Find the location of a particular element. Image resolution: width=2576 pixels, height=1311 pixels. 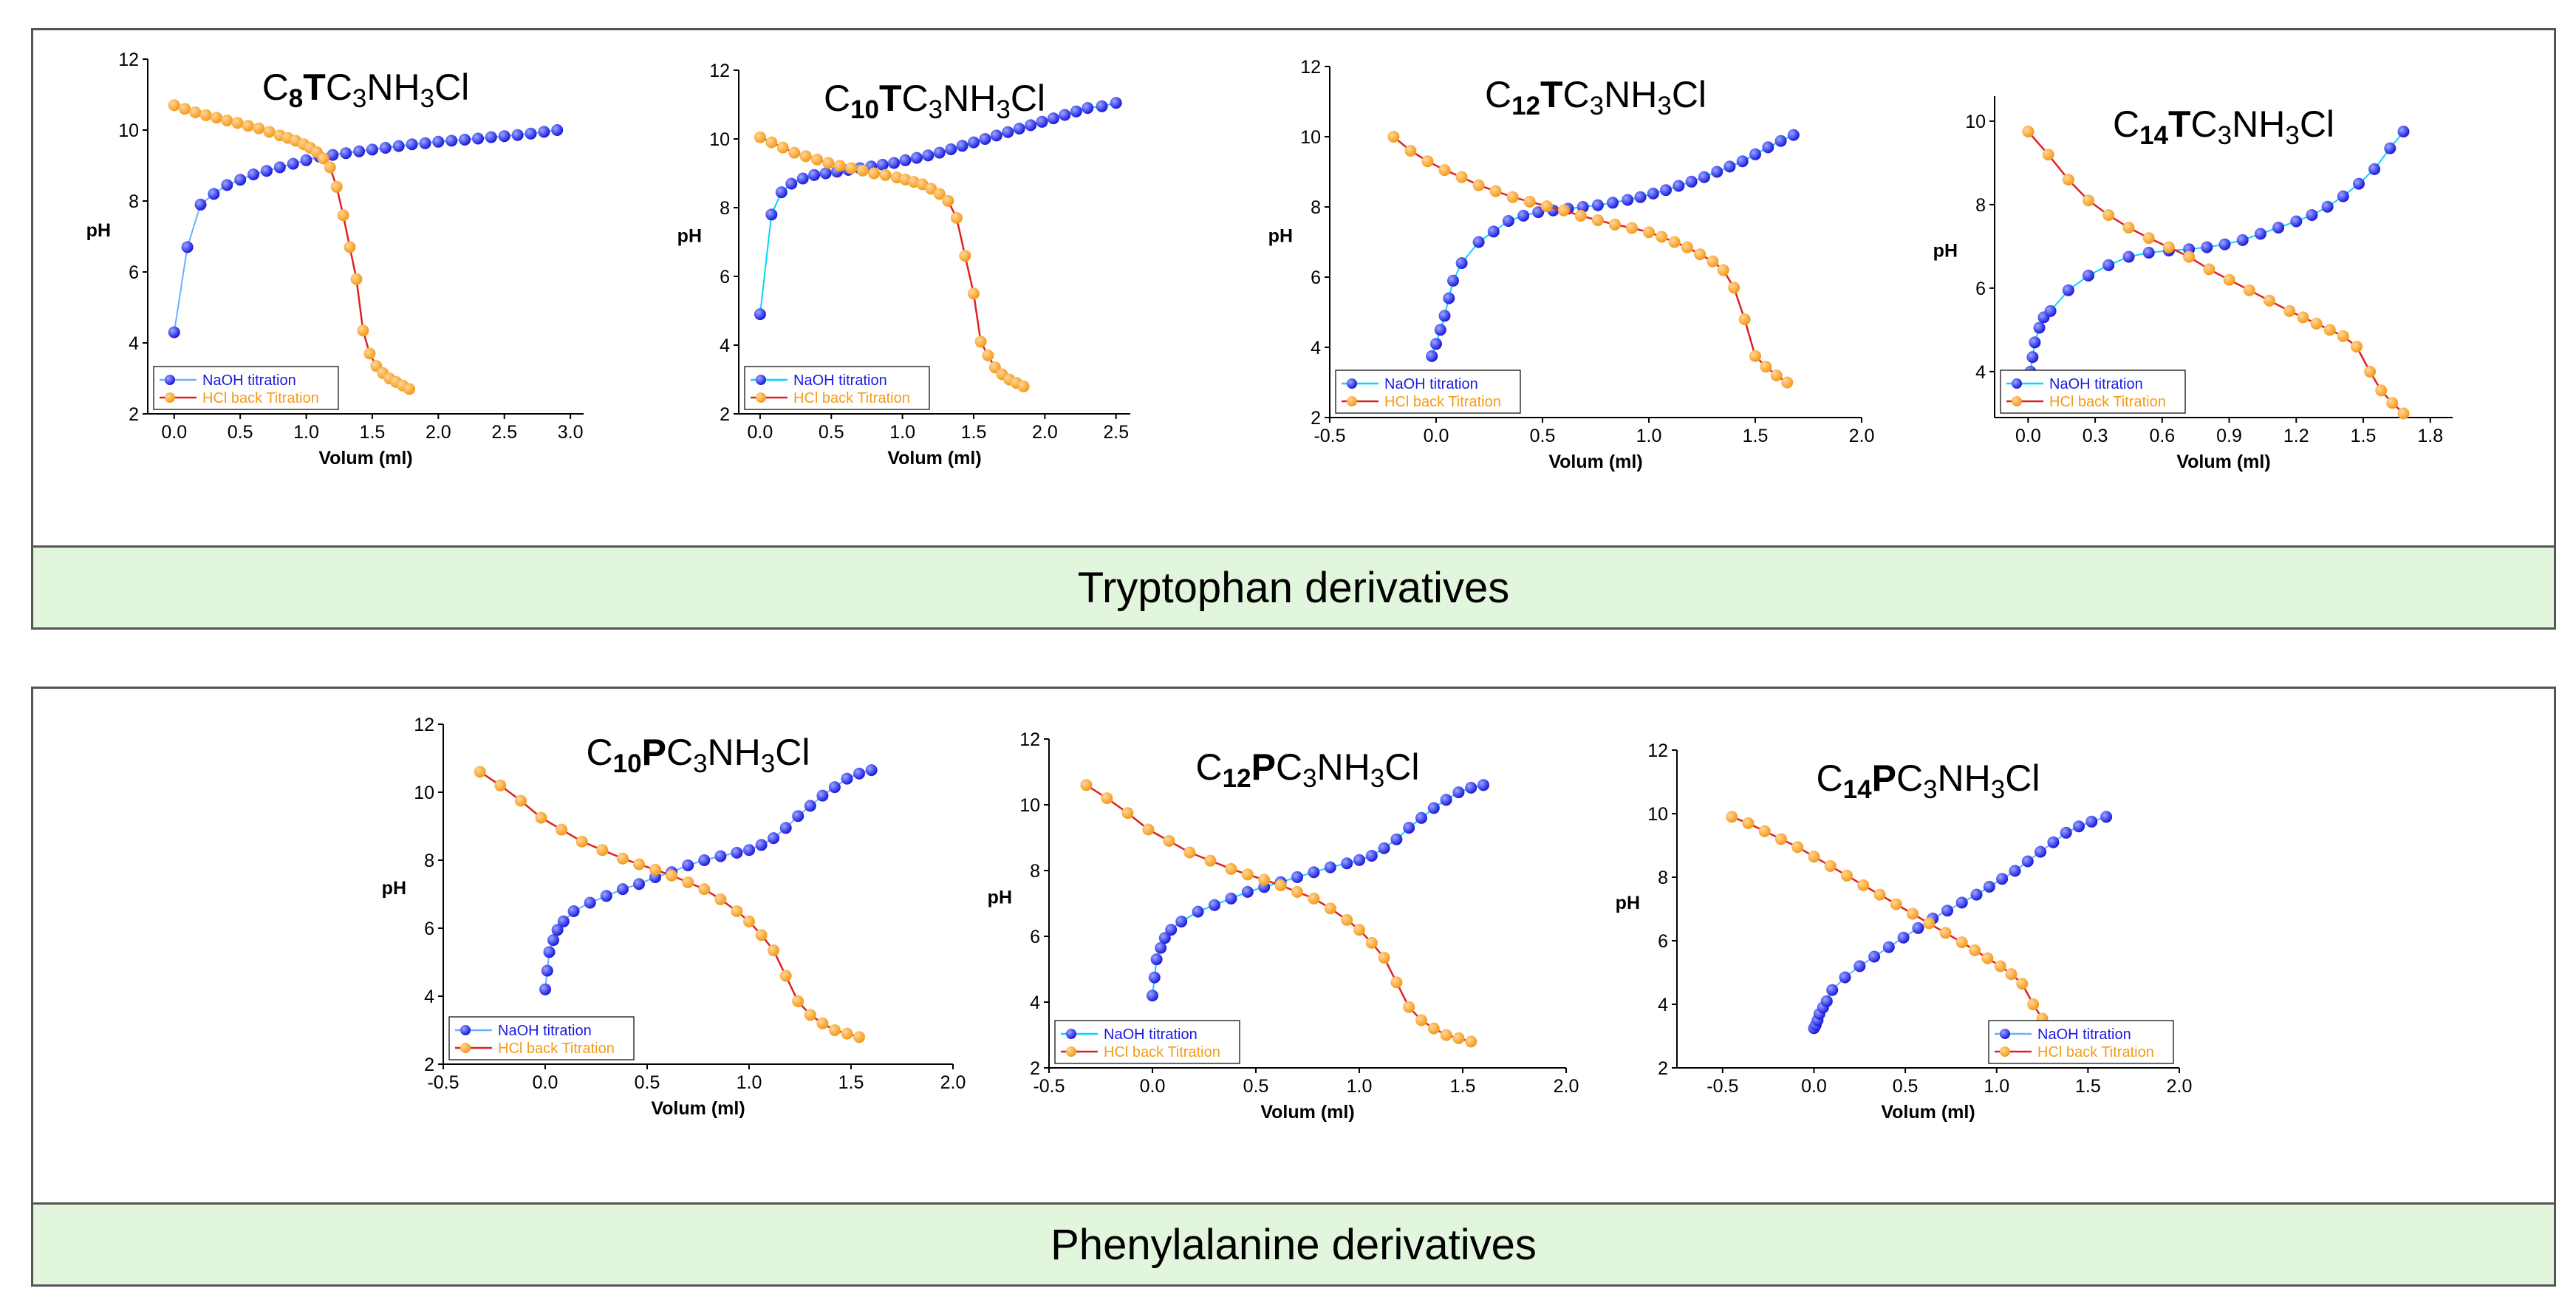

x-tick-label: 0.5 is located at coordinates (1543, 436).